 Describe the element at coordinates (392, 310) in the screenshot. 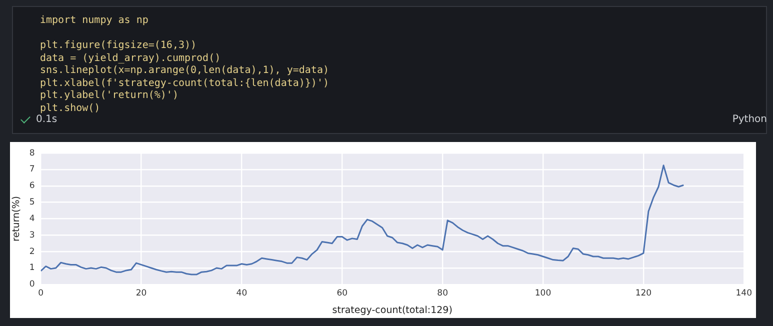

I see `x-axis-title: strategy-count(total:129)` at that location.